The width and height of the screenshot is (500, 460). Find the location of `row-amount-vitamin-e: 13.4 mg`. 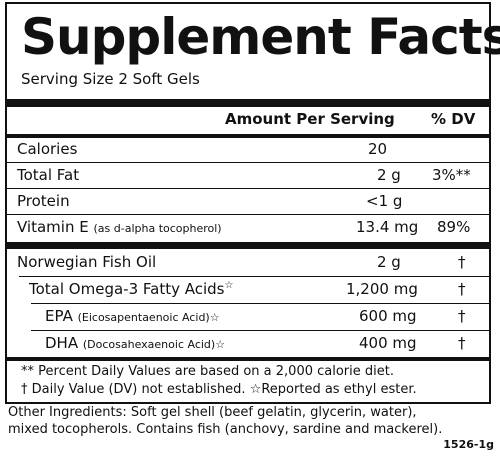

row-amount-vitamin-e: 13.4 mg is located at coordinates (387, 227).